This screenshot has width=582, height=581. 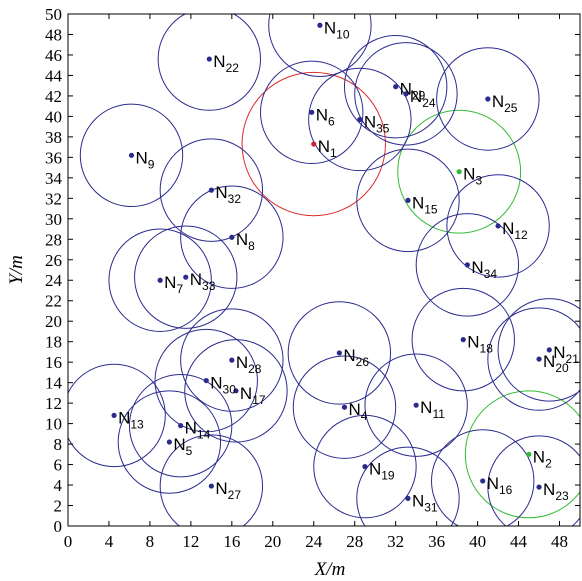 What do you see at coordinates (53, 14) in the screenshot?
I see `y-tick-label: 50` at bounding box center [53, 14].